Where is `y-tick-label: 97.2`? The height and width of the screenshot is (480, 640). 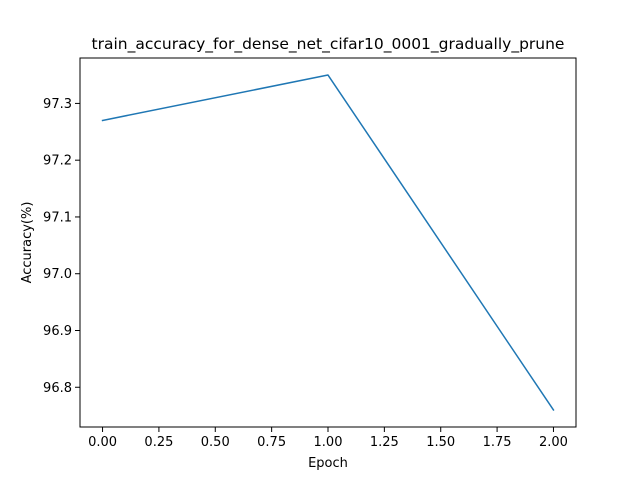
y-tick-label: 97.2 is located at coordinates (57, 161).